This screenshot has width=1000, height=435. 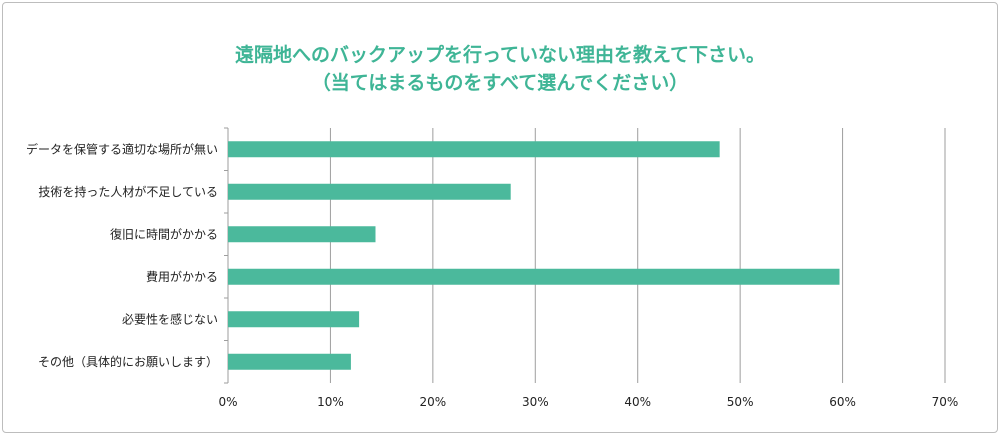 What do you see at coordinates (637, 402) in the screenshot?
I see `x-tick-label: 40%` at bounding box center [637, 402].